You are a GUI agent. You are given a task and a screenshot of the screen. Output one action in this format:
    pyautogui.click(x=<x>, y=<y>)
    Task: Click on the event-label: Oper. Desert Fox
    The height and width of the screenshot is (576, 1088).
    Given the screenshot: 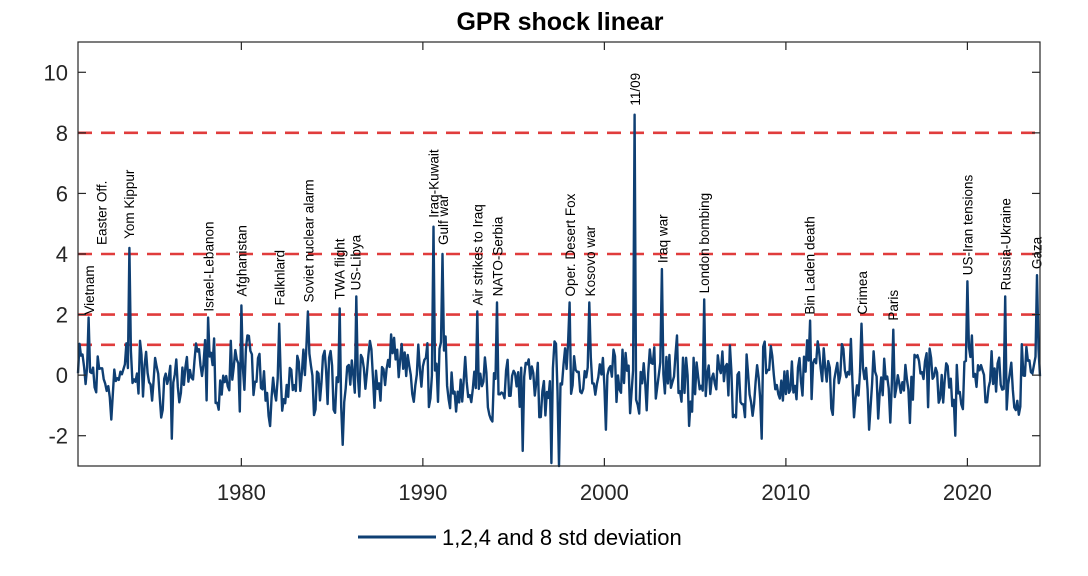 What is the action you would take?
    pyautogui.click(x=570, y=244)
    